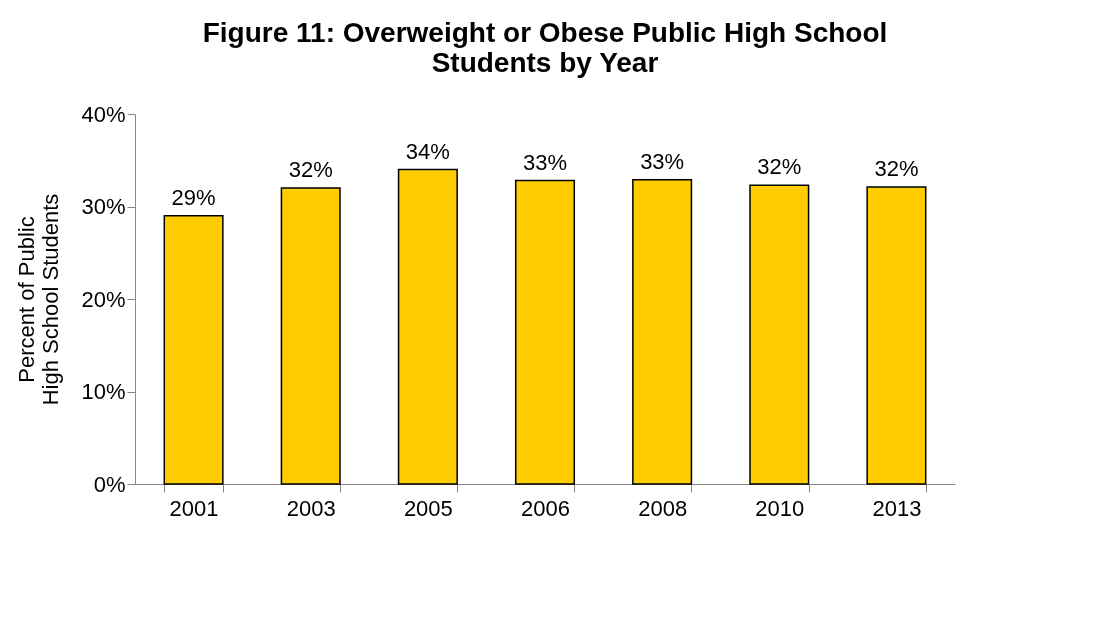  What do you see at coordinates (103, 391) in the screenshot?
I see `y-tick-label: 10%` at bounding box center [103, 391].